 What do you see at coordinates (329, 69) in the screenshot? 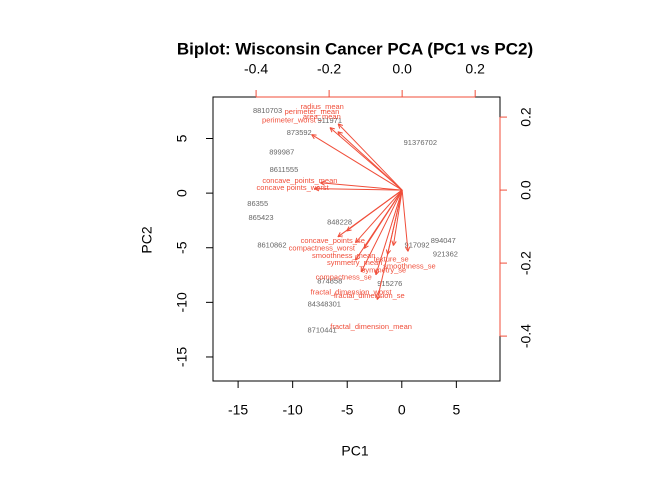
I see `x2-tick-label: -0.2` at bounding box center [329, 69].